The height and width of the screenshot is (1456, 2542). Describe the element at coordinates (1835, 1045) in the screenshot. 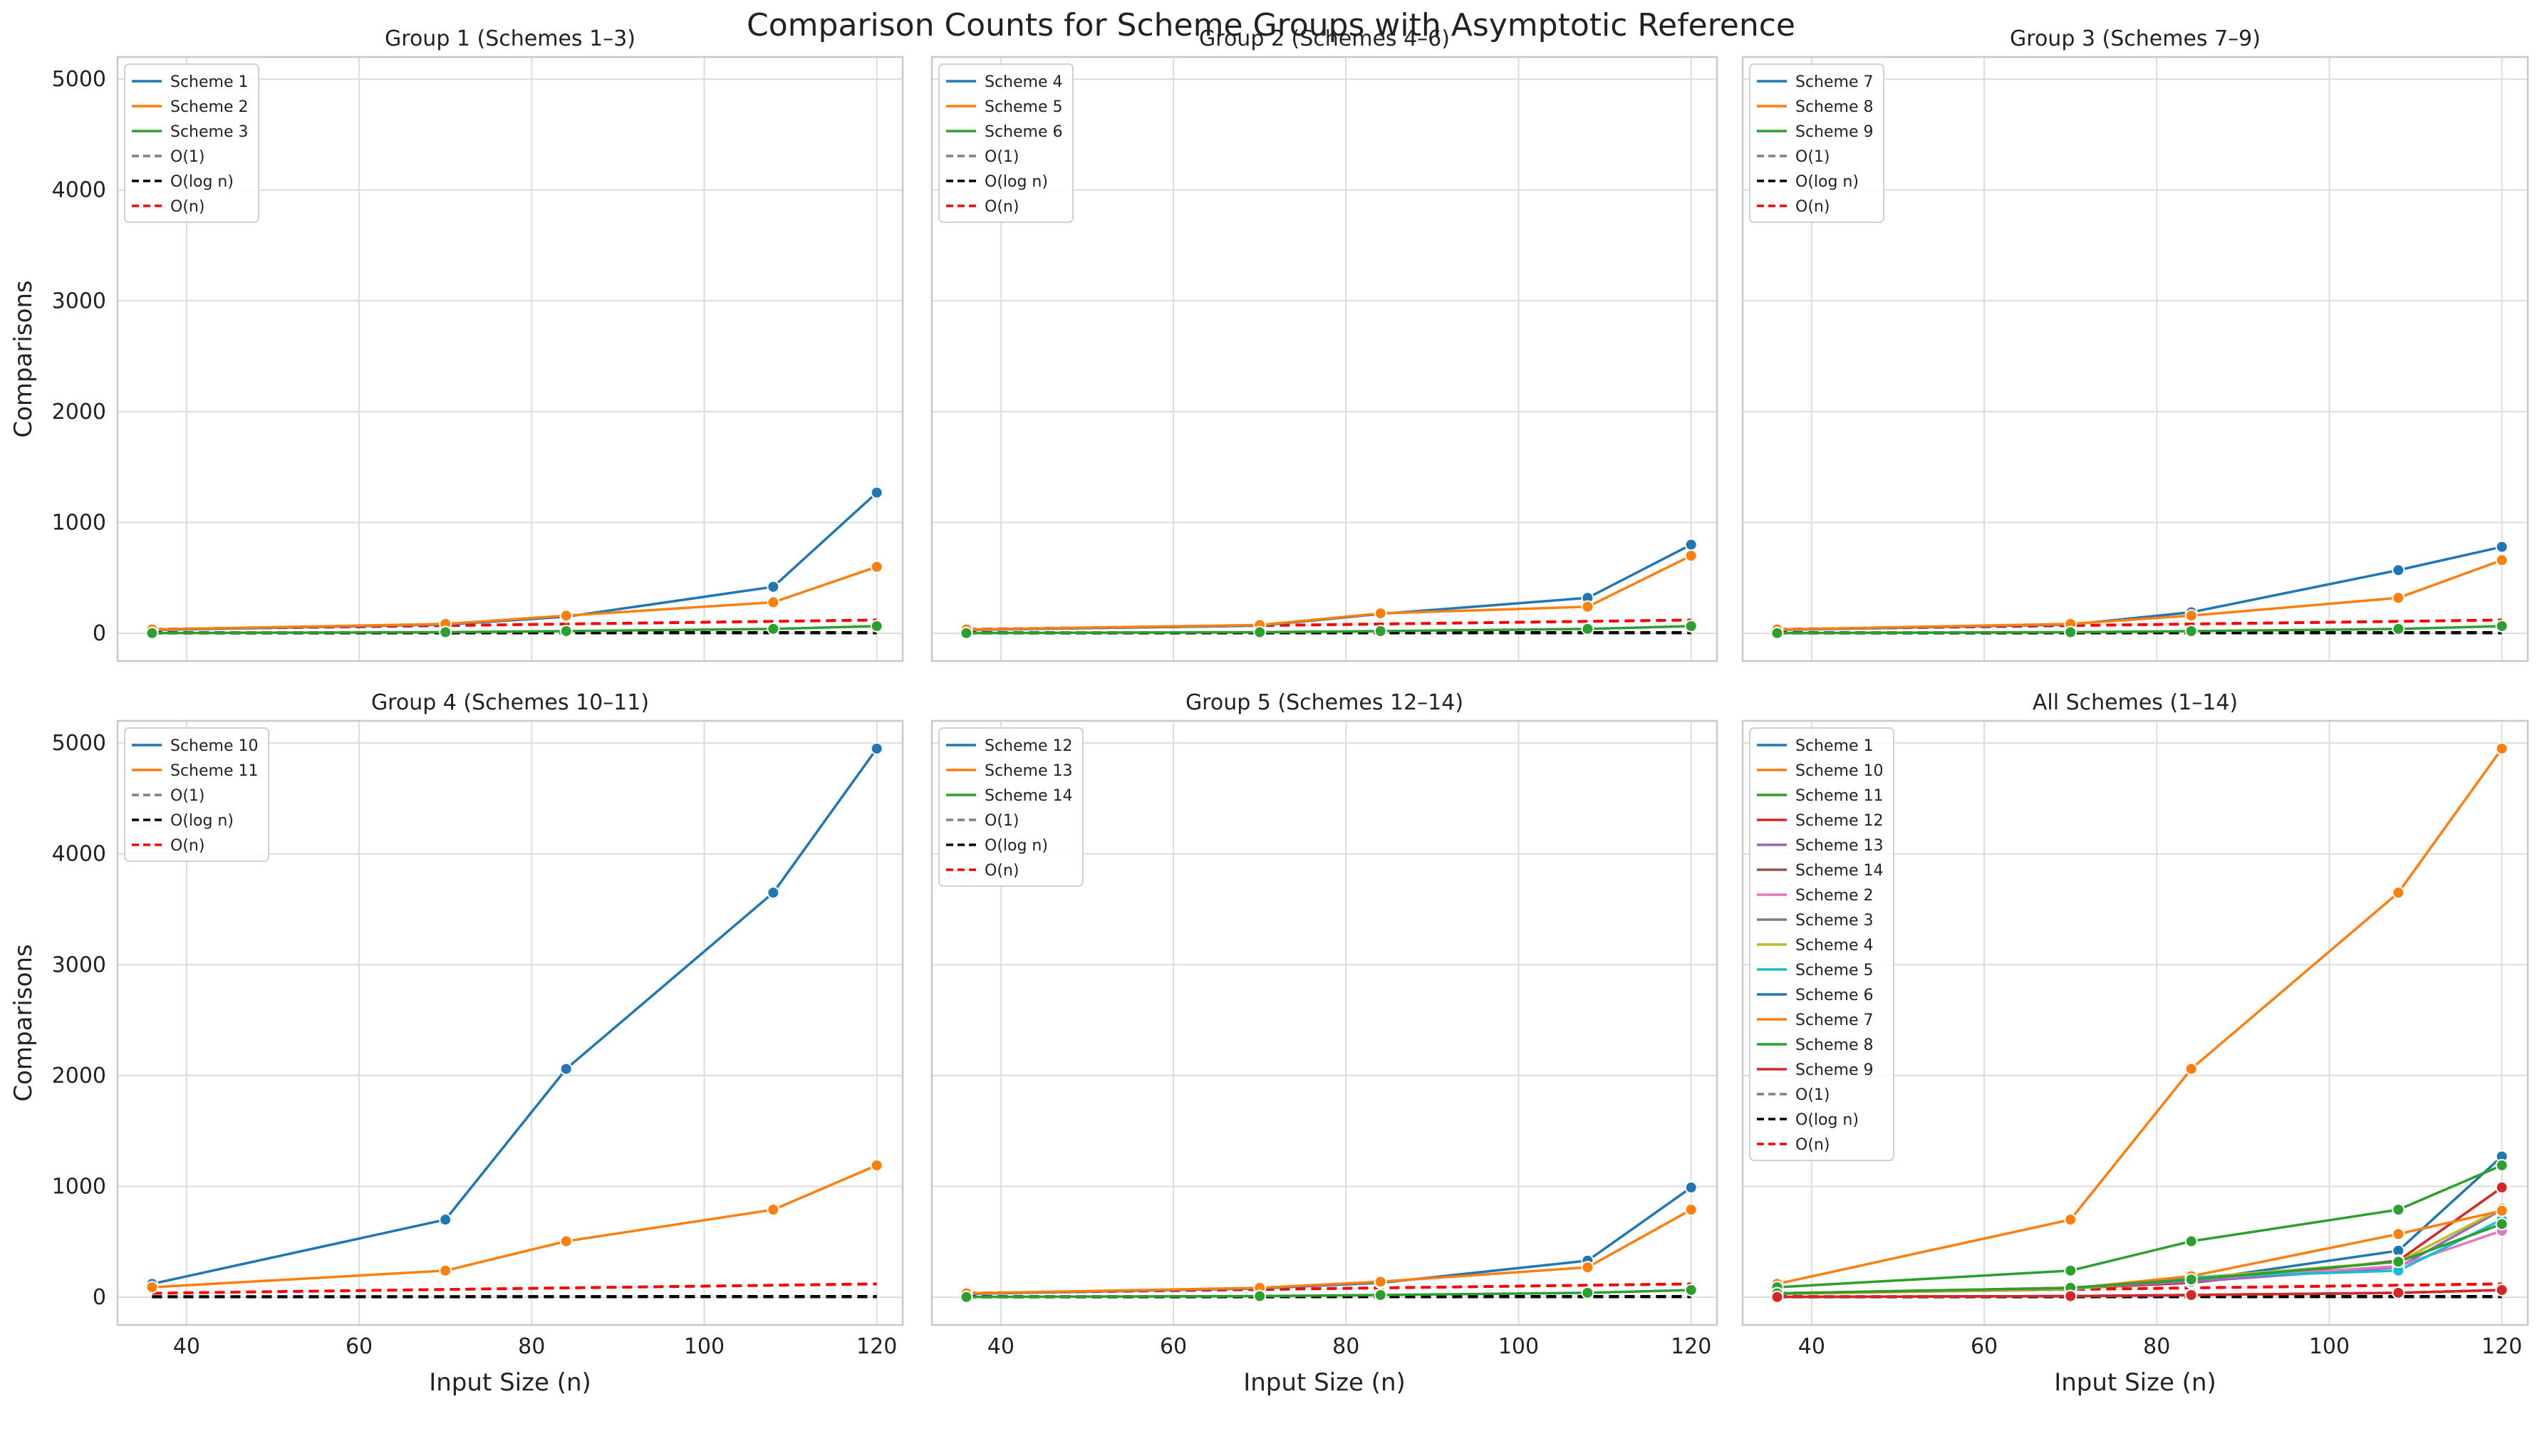

I see `legend-entry: Scheme 8` at that location.